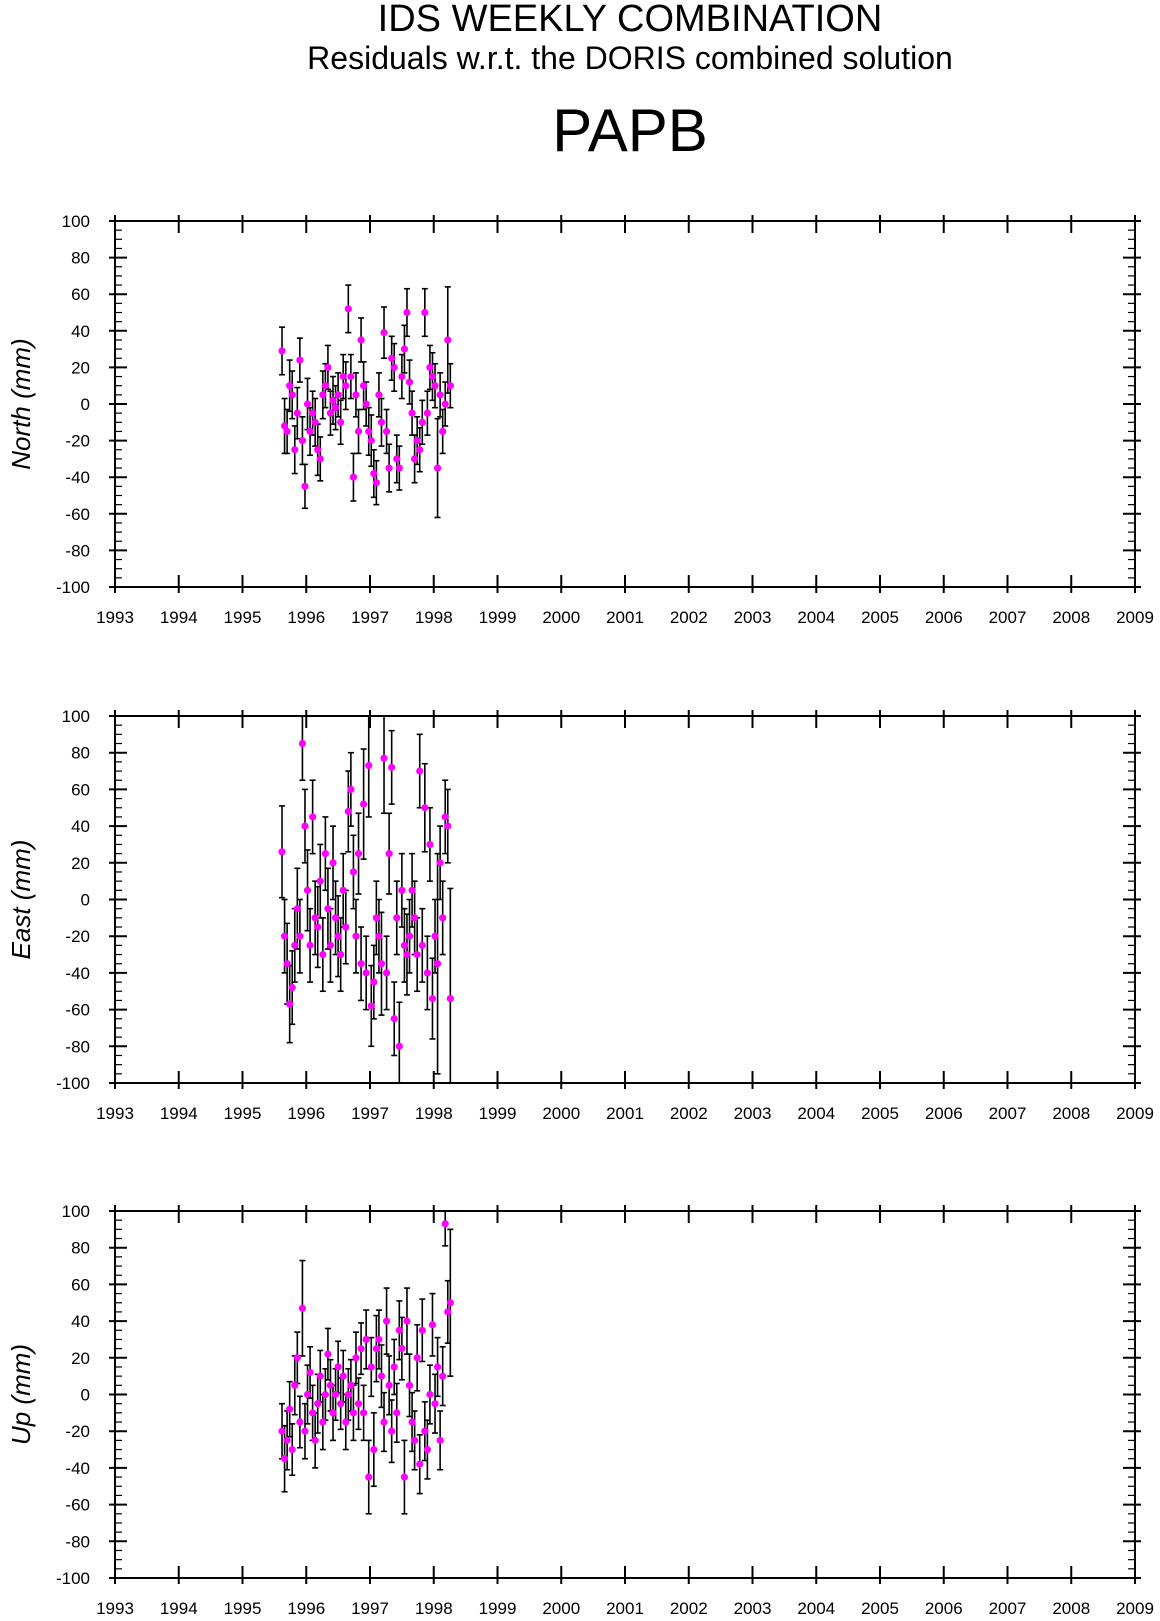 The width and height of the screenshot is (1160, 1621). What do you see at coordinates (1135, 1113) in the screenshot?
I see `x-tick-label: 2009` at bounding box center [1135, 1113].